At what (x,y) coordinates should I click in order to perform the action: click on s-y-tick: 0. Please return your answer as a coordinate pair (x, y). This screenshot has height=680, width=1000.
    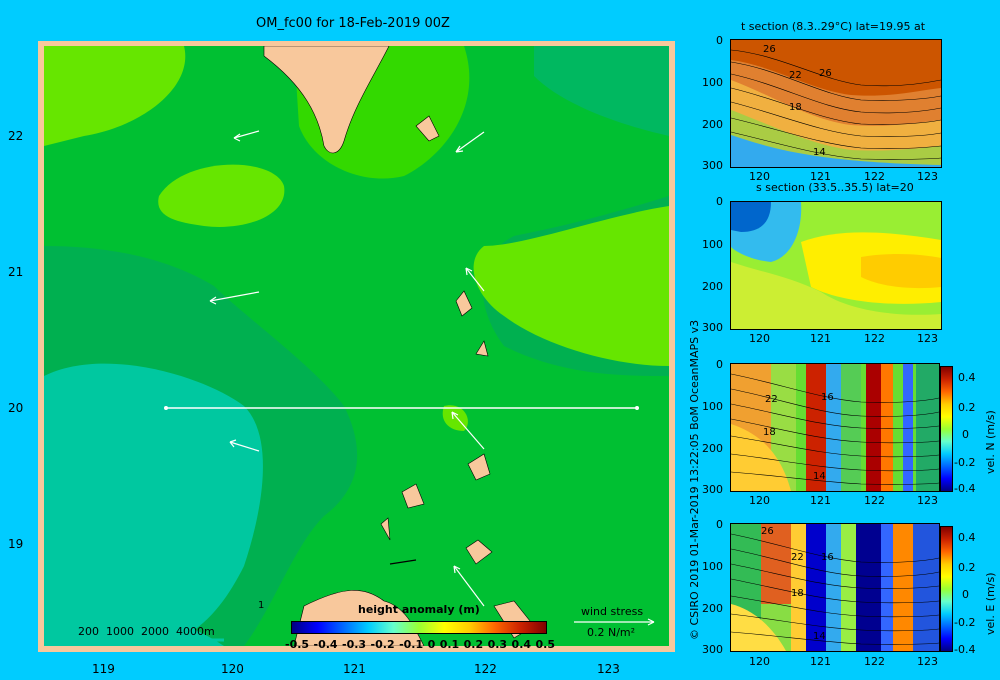
    Looking at the image, I should click on (719, 201).